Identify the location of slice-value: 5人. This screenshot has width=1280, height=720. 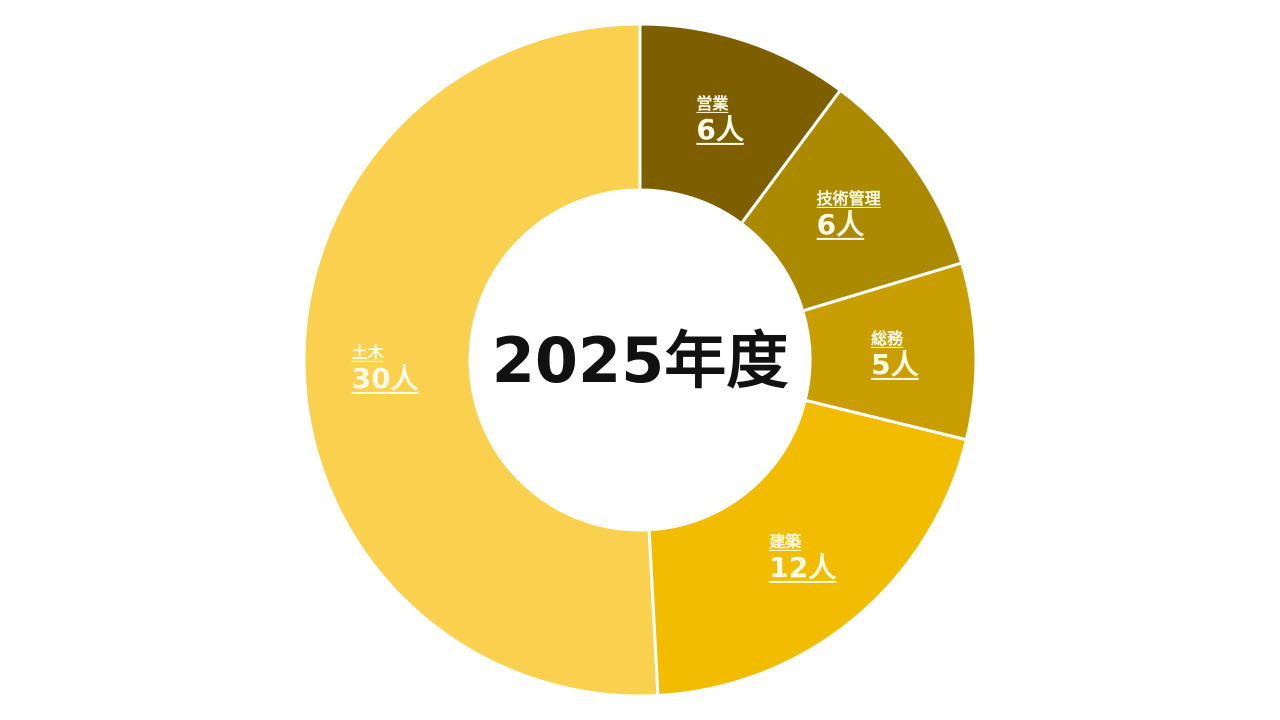
(895, 365).